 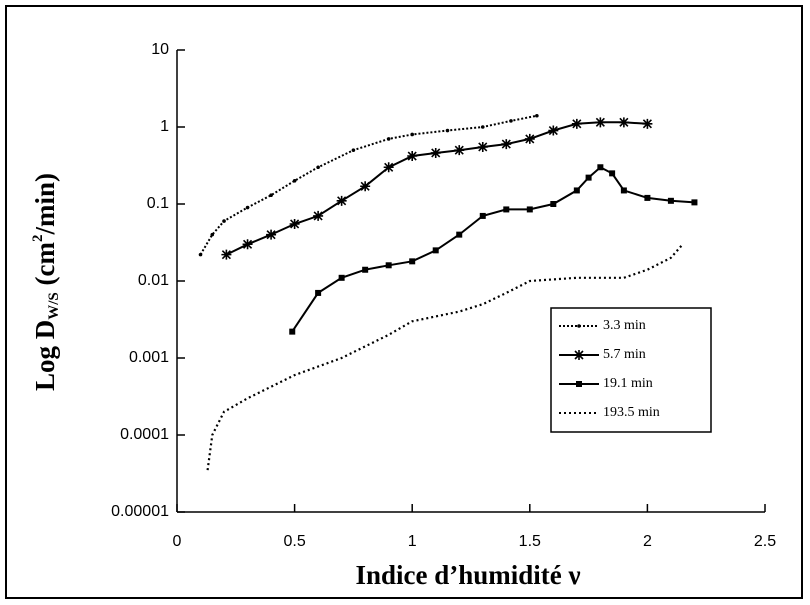 I want to click on y-tick-label: 0.001, so click(x=149, y=357).